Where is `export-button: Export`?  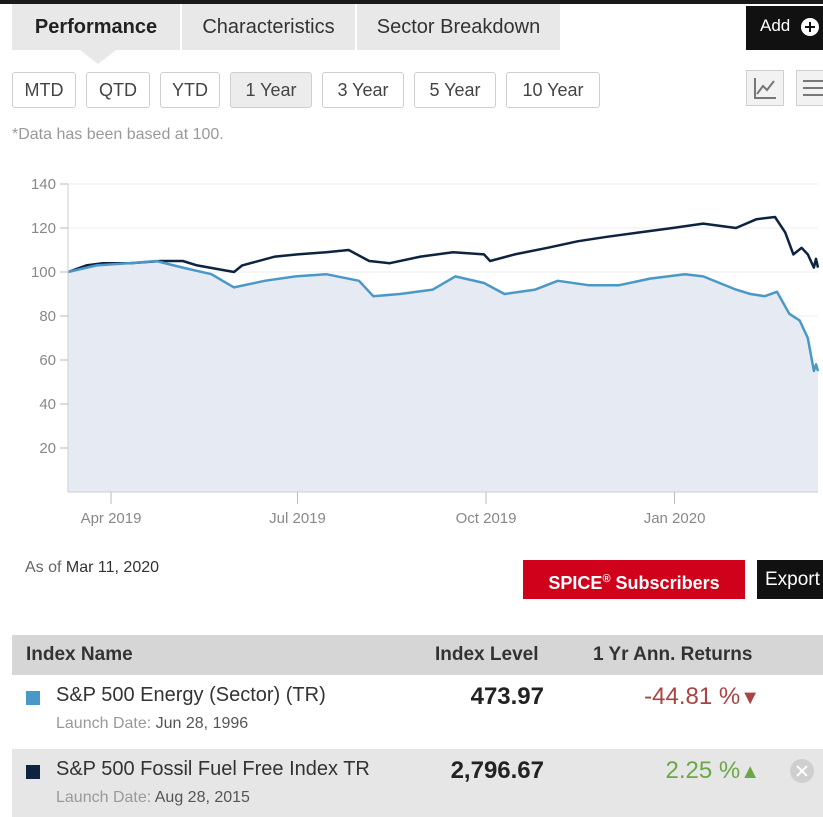
export-button: Export is located at coordinates (790, 579).